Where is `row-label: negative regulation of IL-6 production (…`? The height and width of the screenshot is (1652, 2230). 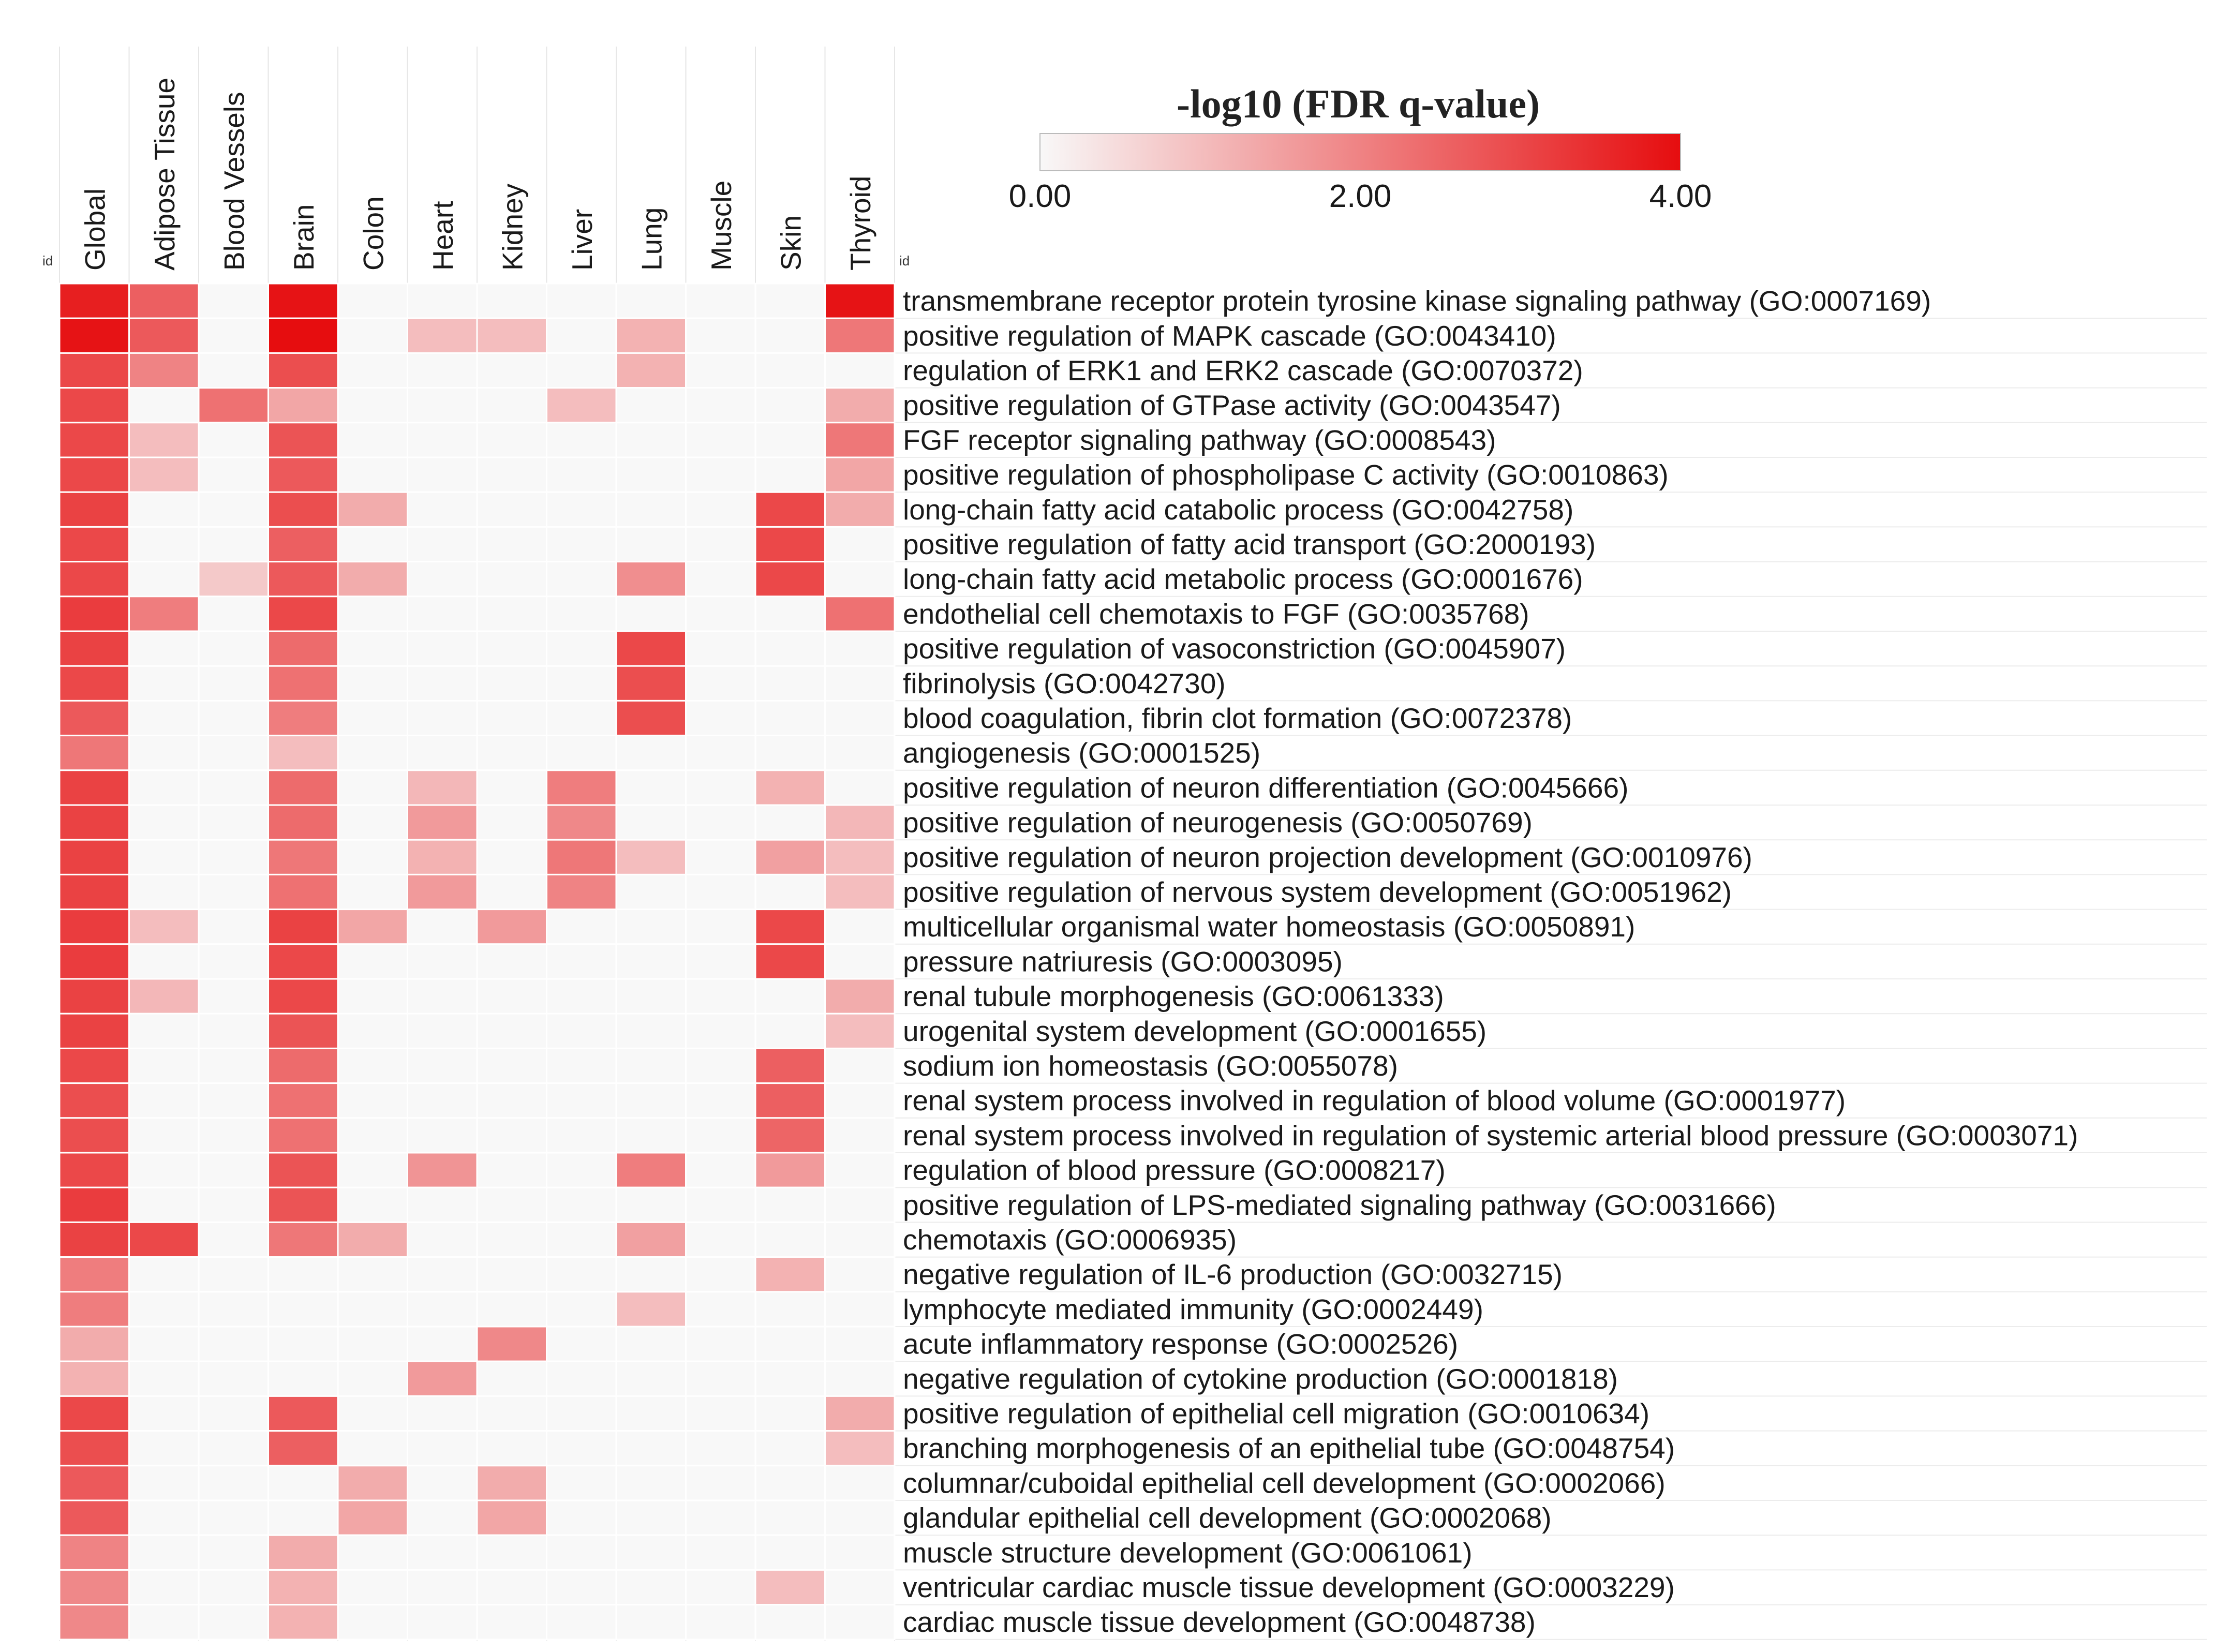 row-label: negative regulation of IL-6 production (… is located at coordinates (1233, 1274).